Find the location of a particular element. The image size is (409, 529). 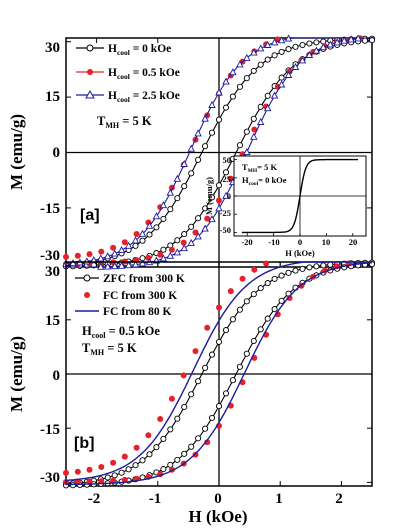

inset-text-field: Hcool= 0 kOe is located at coordinates (264, 181).